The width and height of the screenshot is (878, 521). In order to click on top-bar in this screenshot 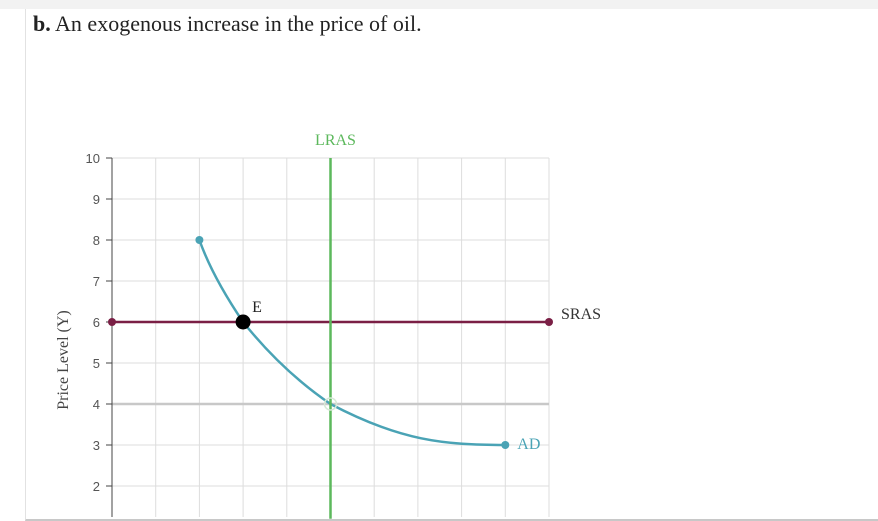, I will do `click(439, 4)`.